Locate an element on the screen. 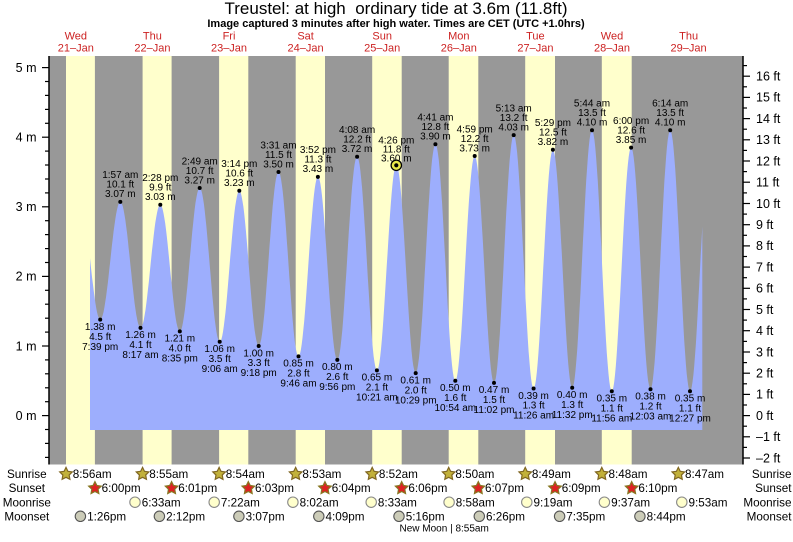 The height and width of the screenshot is (542, 793). svg-text: 12:27 pm is located at coordinates (690, 418).